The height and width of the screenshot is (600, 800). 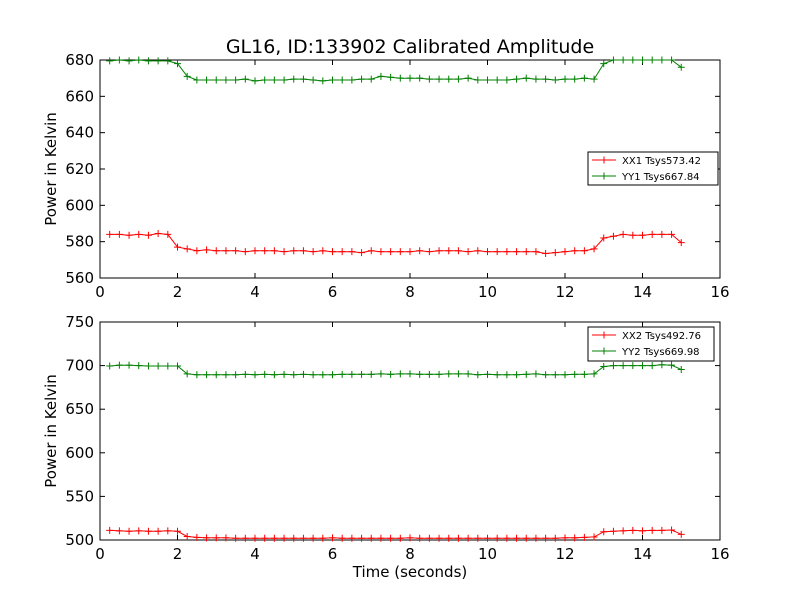 What do you see at coordinates (79, 366) in the screenshot?
I see `y-tick-label: 700` at bounding box center [79, 366].